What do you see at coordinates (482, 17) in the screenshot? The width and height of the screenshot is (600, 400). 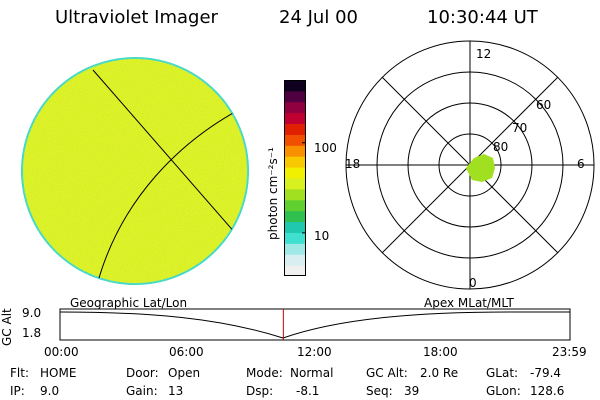 I see `image-time: 10:30:44 UT` at bounding box center [482, 17].